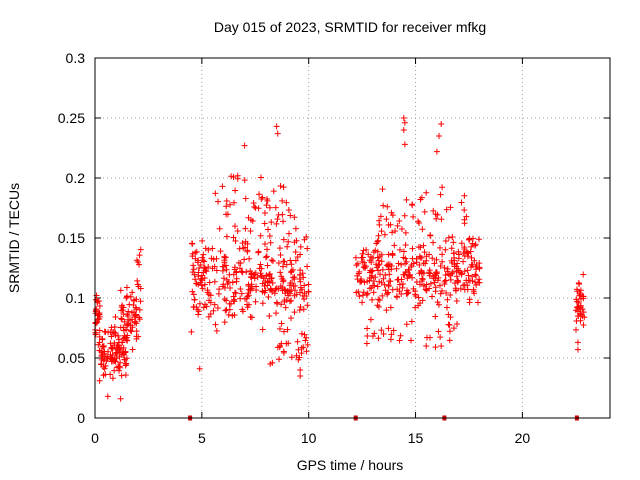 This screenshot has height=480, width=640. Describe the element at coordinates (350, 465) in the screenshot. I see `x-axis-label: GPS time / hours` at that location.